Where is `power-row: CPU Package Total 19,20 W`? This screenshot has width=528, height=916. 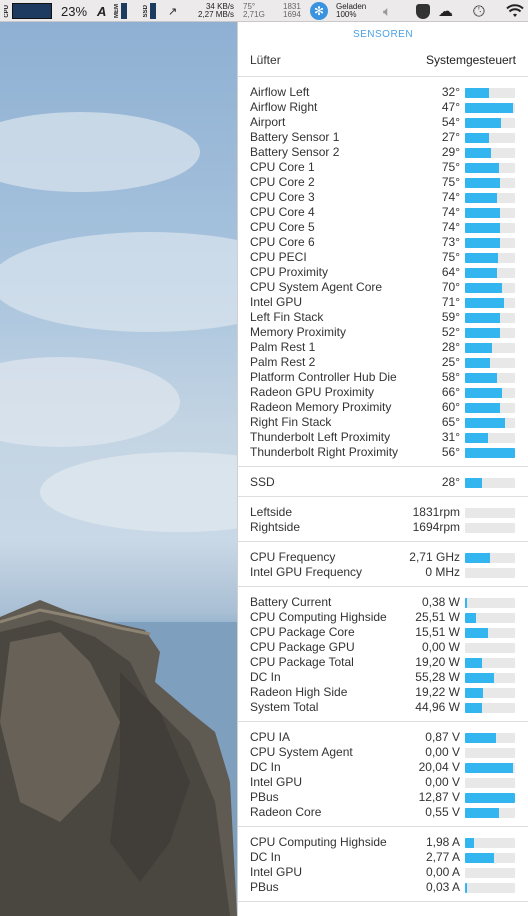
power-row: CPU Package Total 19,20 W is located at coordinates (383, 662).